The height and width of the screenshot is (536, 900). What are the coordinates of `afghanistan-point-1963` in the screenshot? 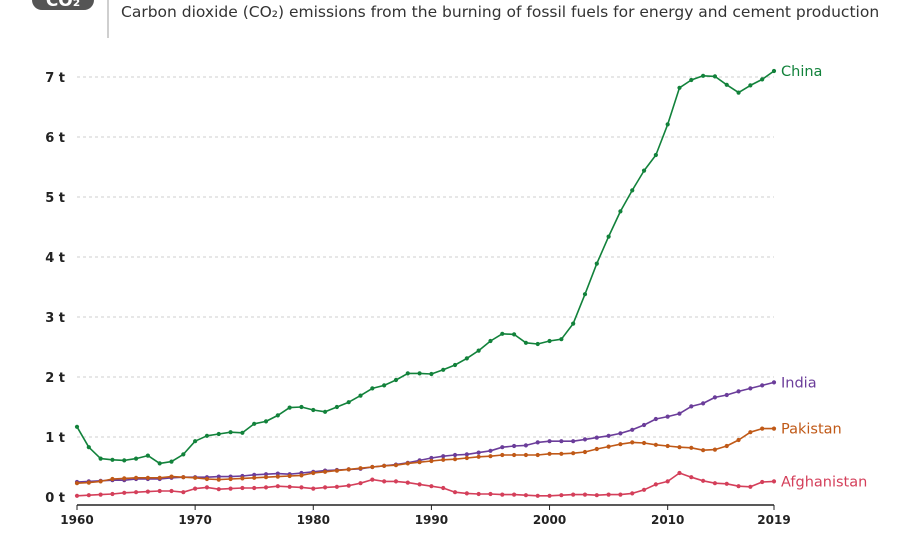 It's located at (112, 494).